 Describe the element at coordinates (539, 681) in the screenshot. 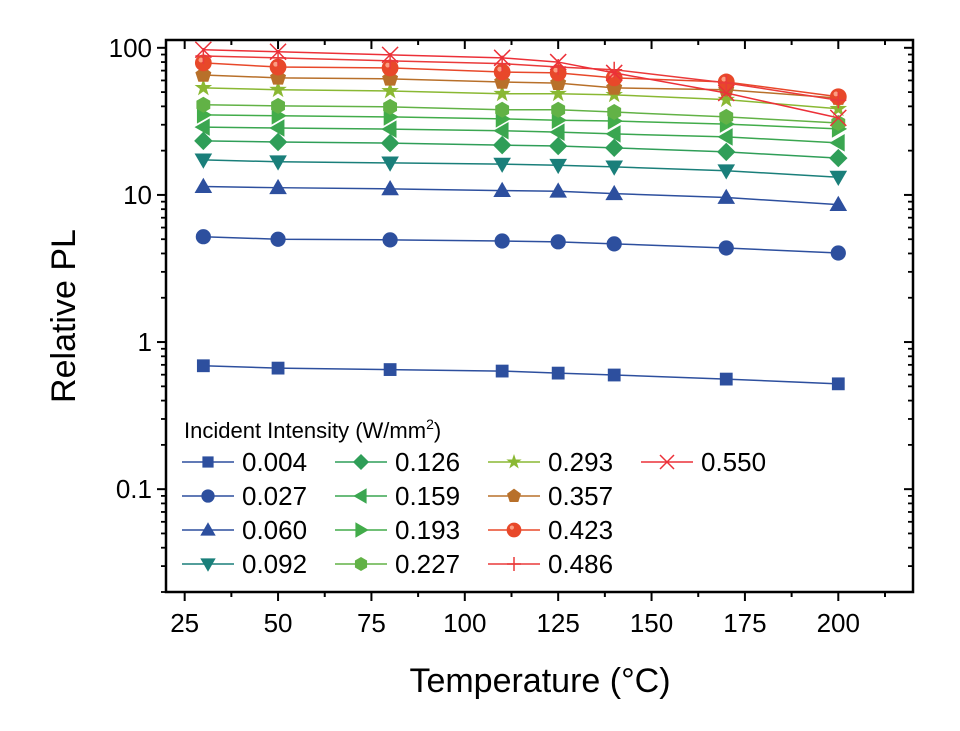

I see `x-axis-title: Temperature (°C)` at that location.